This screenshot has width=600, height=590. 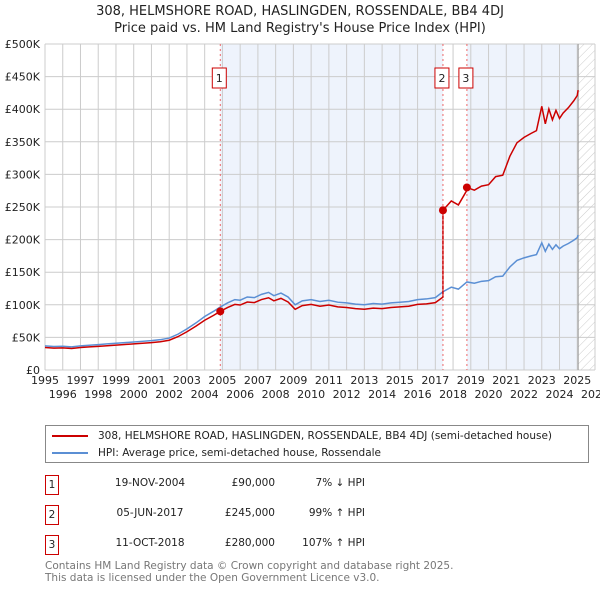 I want to click on x-tick-label: 2008, so click(x=276, y=394).